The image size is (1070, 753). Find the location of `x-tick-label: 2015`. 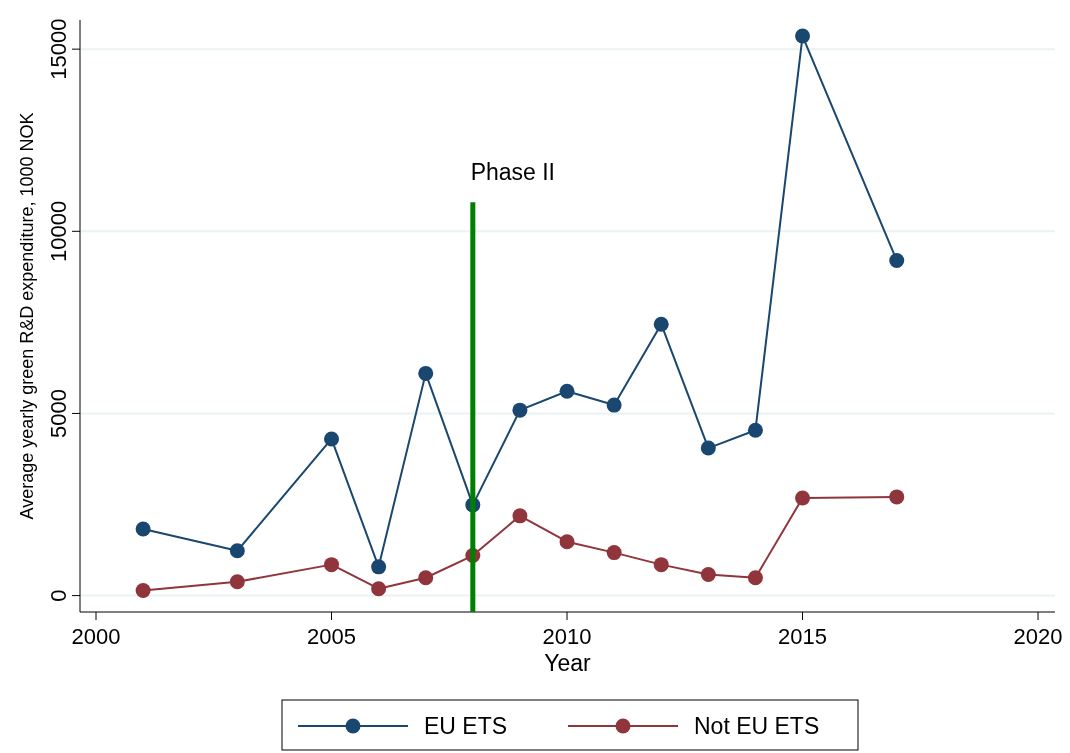

x-tick-label: 2015 is located at coordinates (803, 636).